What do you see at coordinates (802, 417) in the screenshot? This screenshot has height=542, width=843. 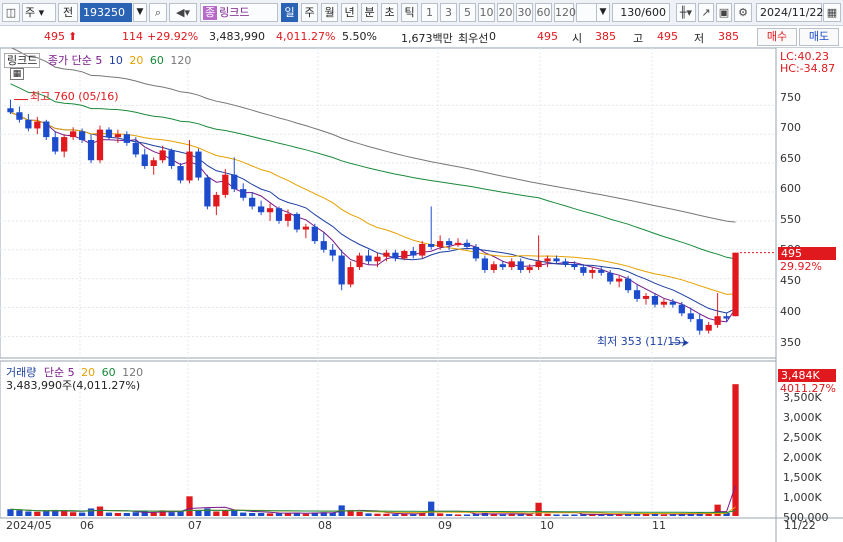 I see `vol-tick-3000k: 3,000K` at bounding box center [802, 417].